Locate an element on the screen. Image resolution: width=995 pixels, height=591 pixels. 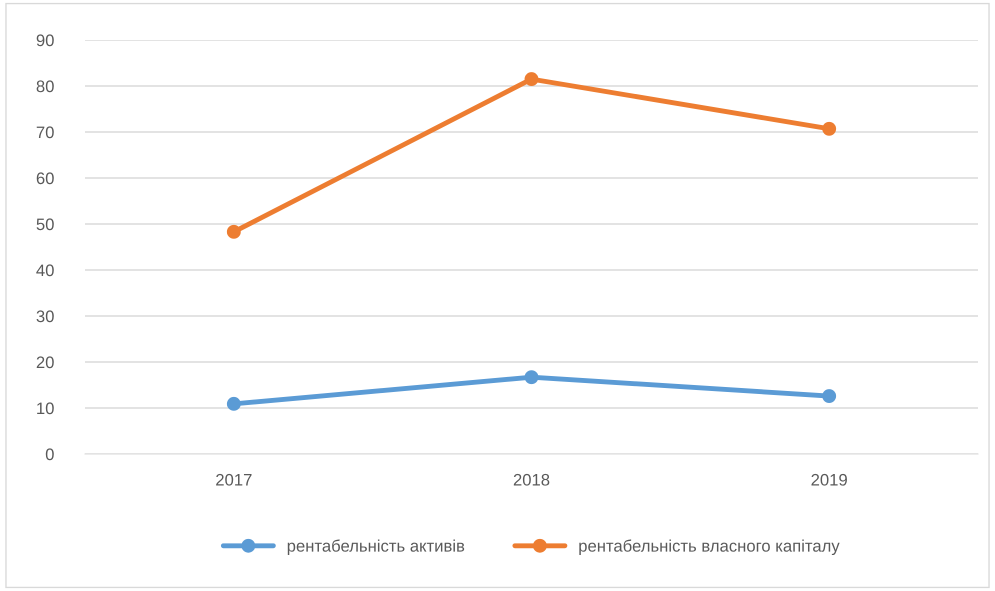
x-tick-label: 2017 is located at coordinates (234, 480).